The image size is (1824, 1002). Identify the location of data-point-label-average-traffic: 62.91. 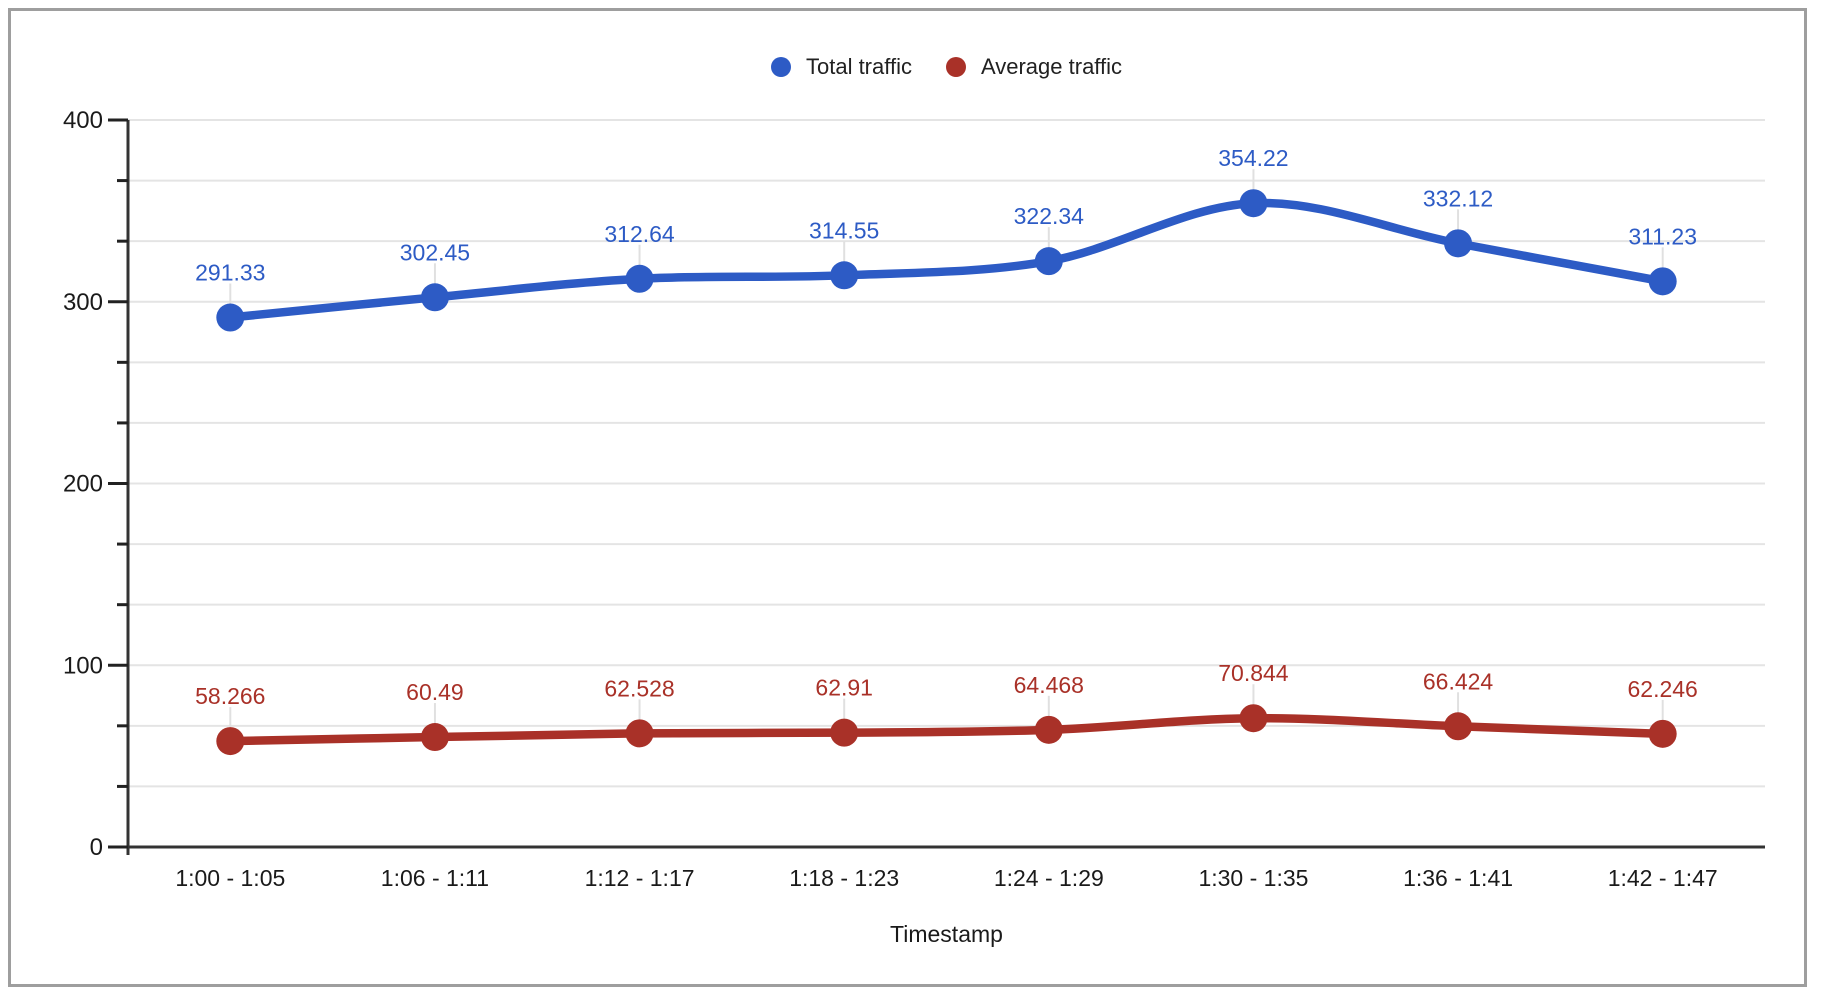
(844, 688).